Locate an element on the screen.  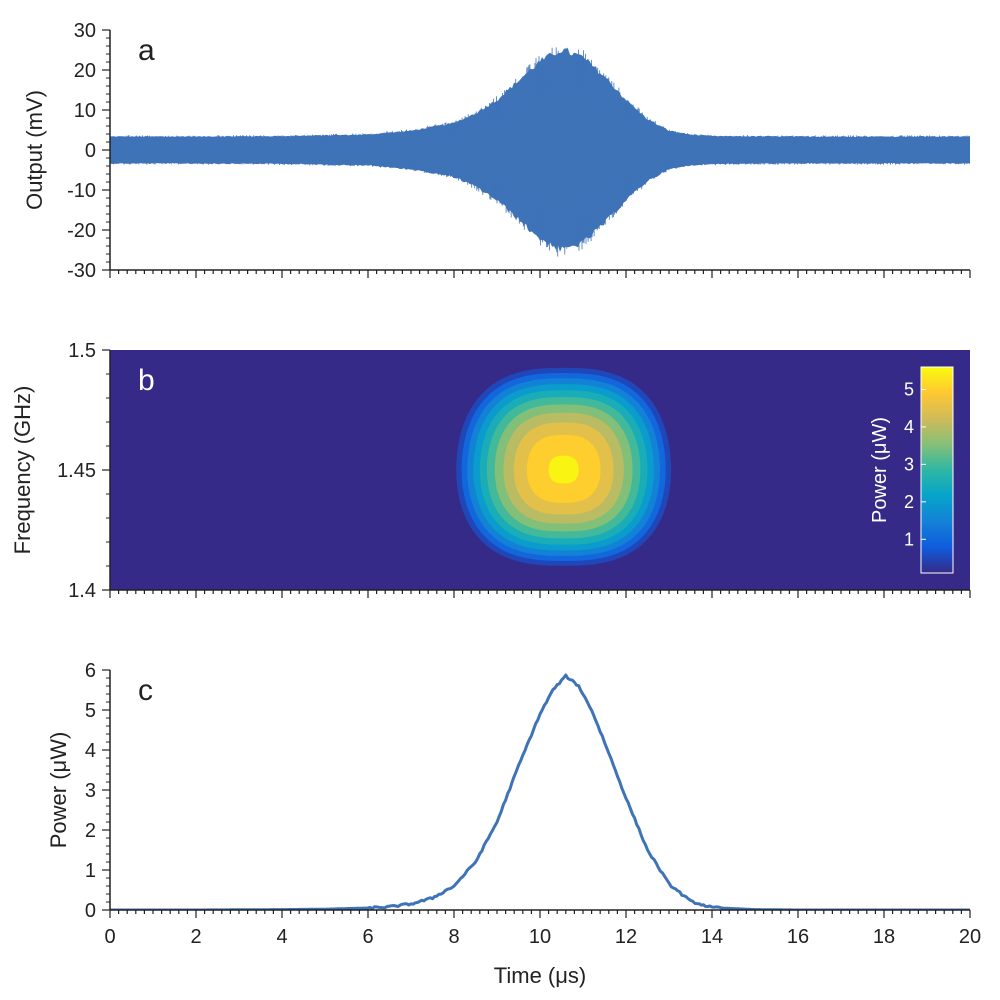
y-tick-label: 2 is located at coordinates (90, 831).